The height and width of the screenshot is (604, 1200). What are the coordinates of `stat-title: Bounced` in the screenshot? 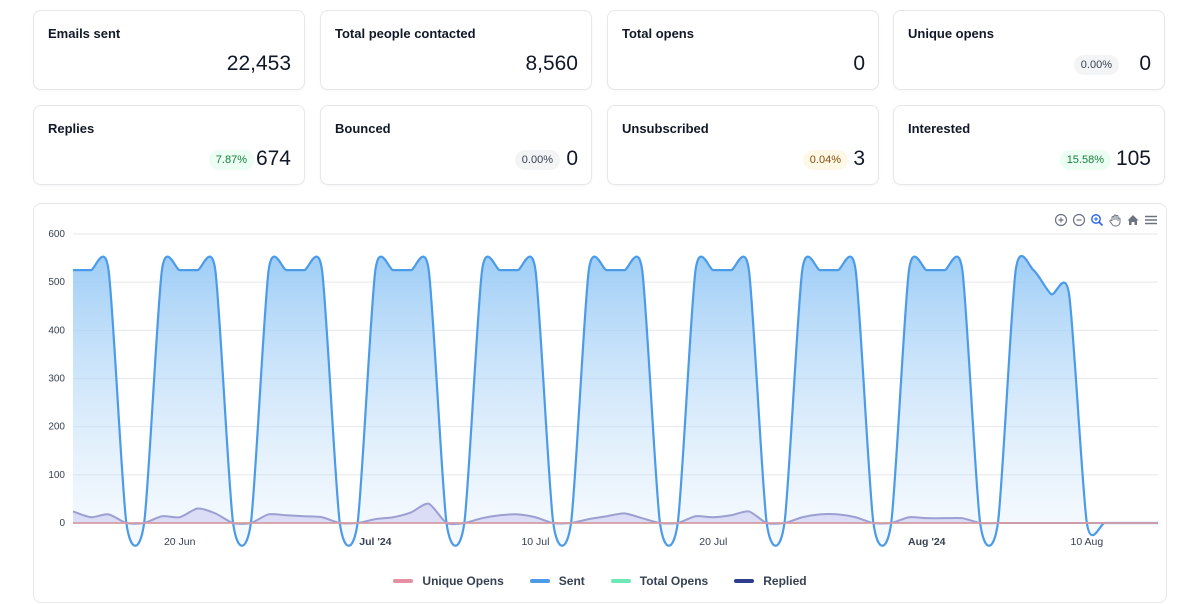 It's located at (363, 128).